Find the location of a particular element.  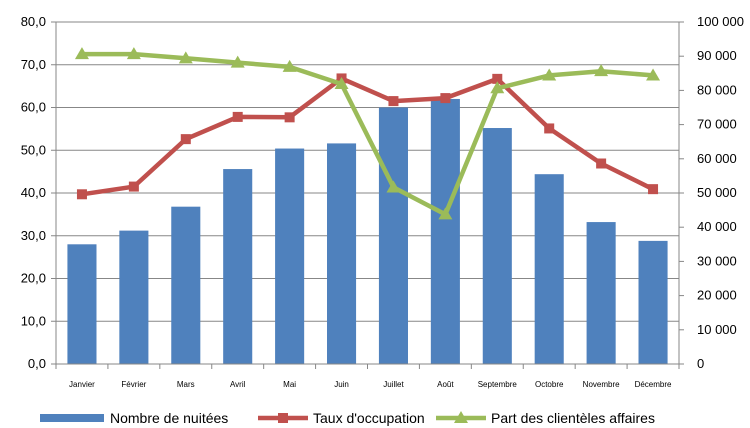

left-tick-label: 0,0 is located at coordinates (37, 363).